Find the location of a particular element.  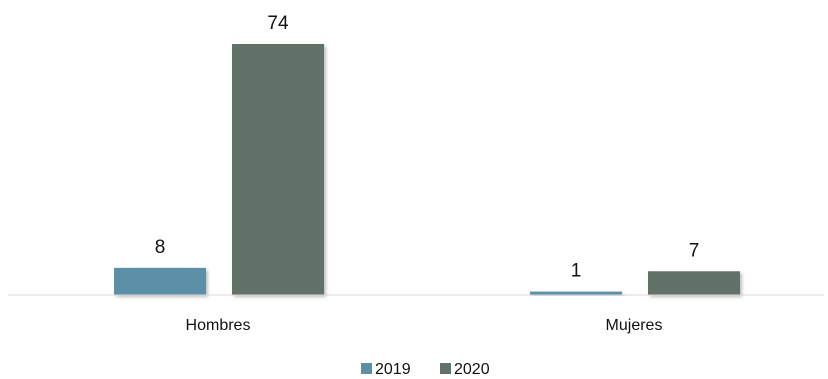

category-labels-group: Hombres Mujeres is located at coordinates (424, 325).